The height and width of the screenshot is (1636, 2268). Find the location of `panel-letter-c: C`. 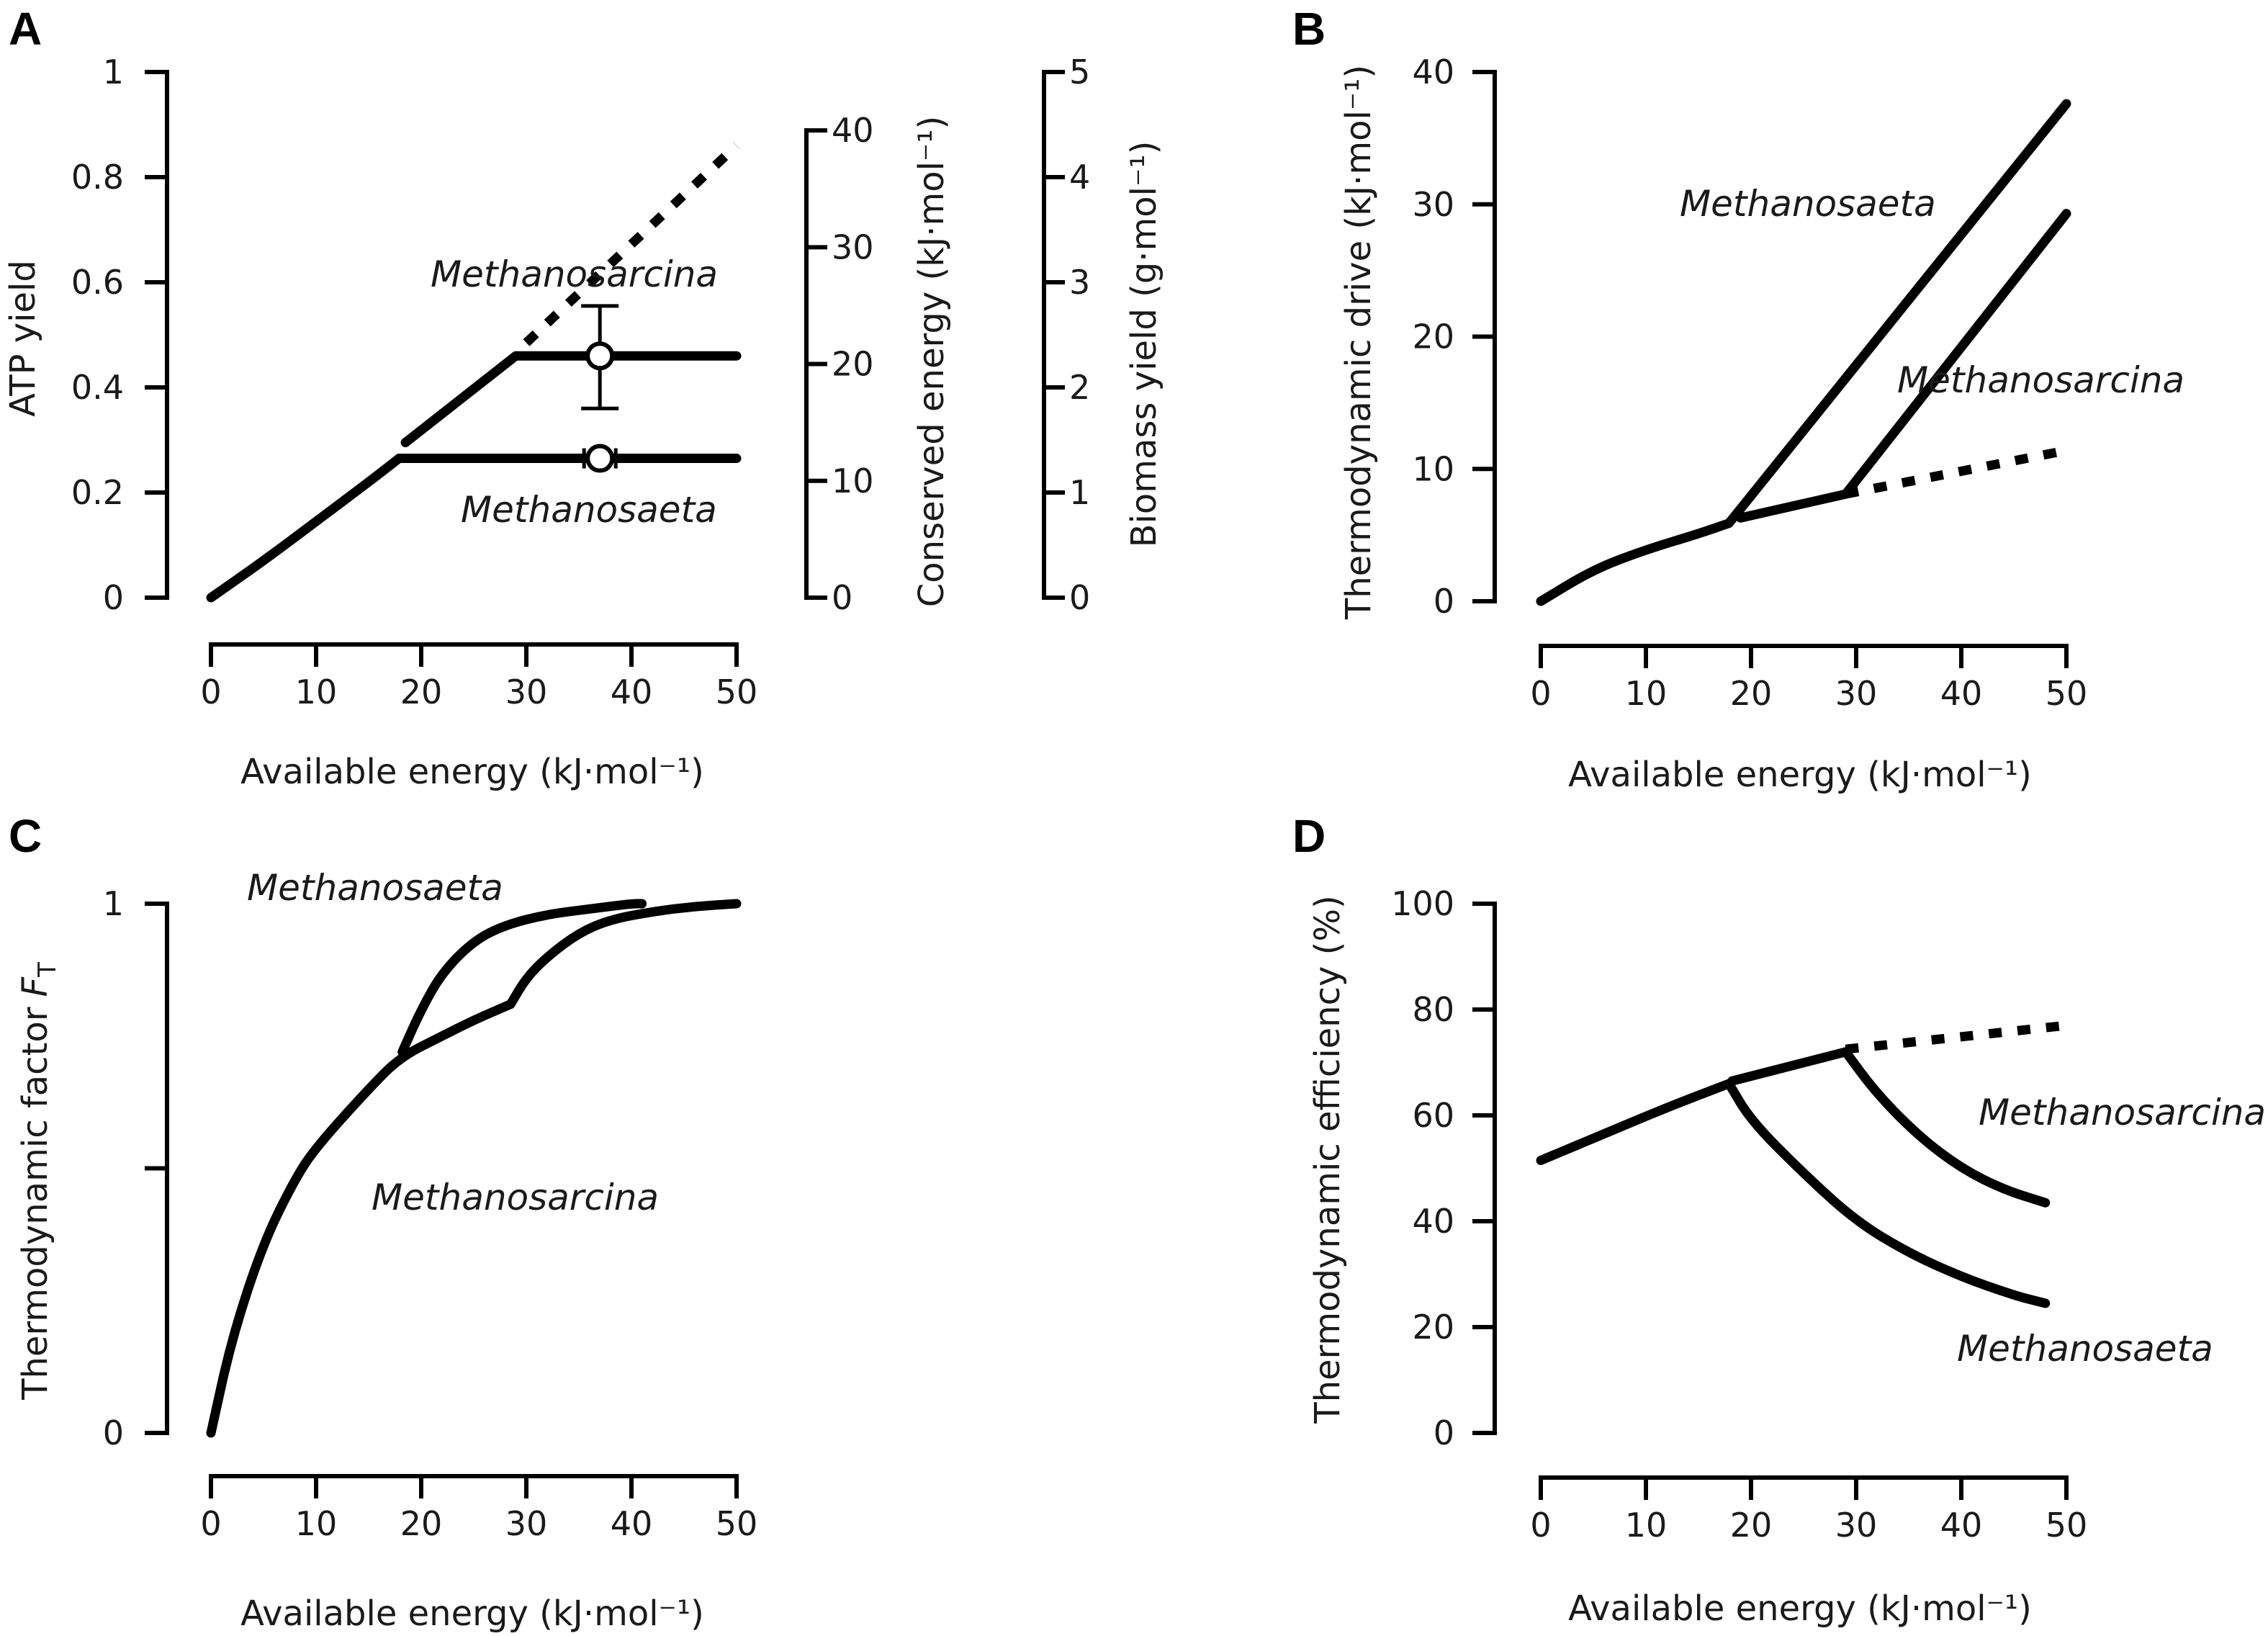

panel-letter-c: C is located at coordinates (25, 836).